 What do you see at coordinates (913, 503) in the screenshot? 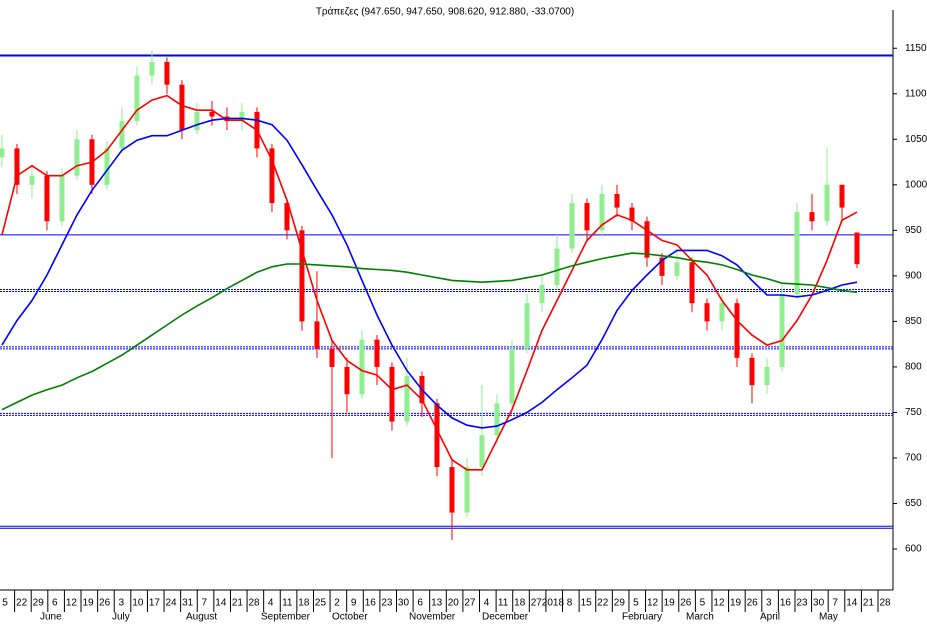
I see `y-tick-label: 650` at bounding box center [913, 503].